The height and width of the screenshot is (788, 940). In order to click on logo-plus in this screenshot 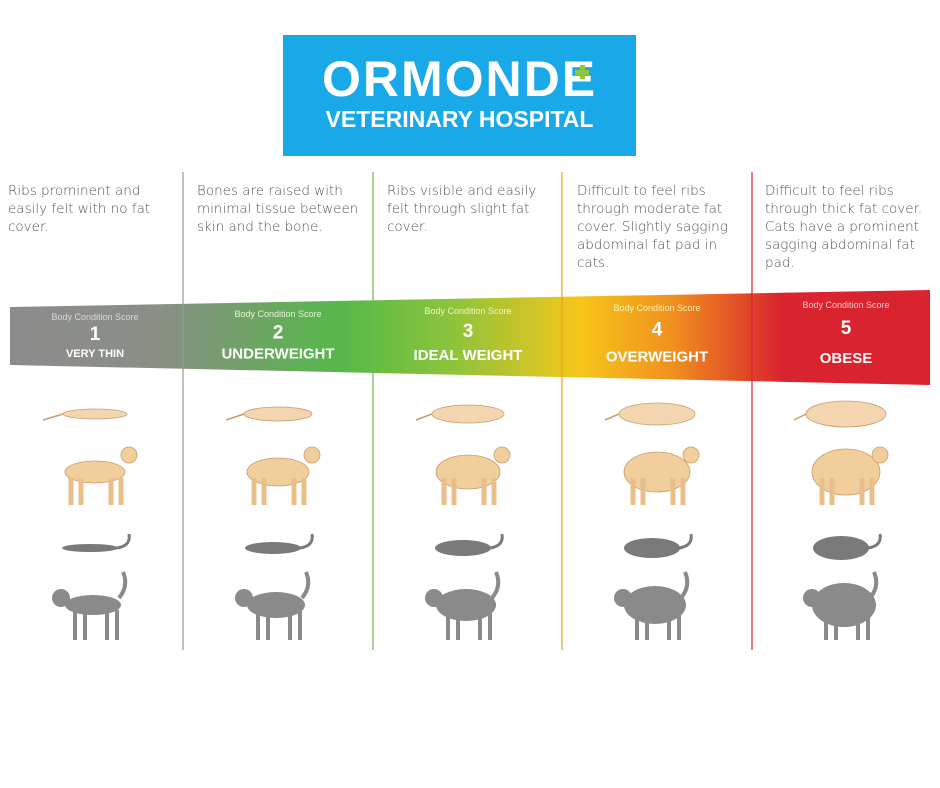, I will do `click(582, 72)`.